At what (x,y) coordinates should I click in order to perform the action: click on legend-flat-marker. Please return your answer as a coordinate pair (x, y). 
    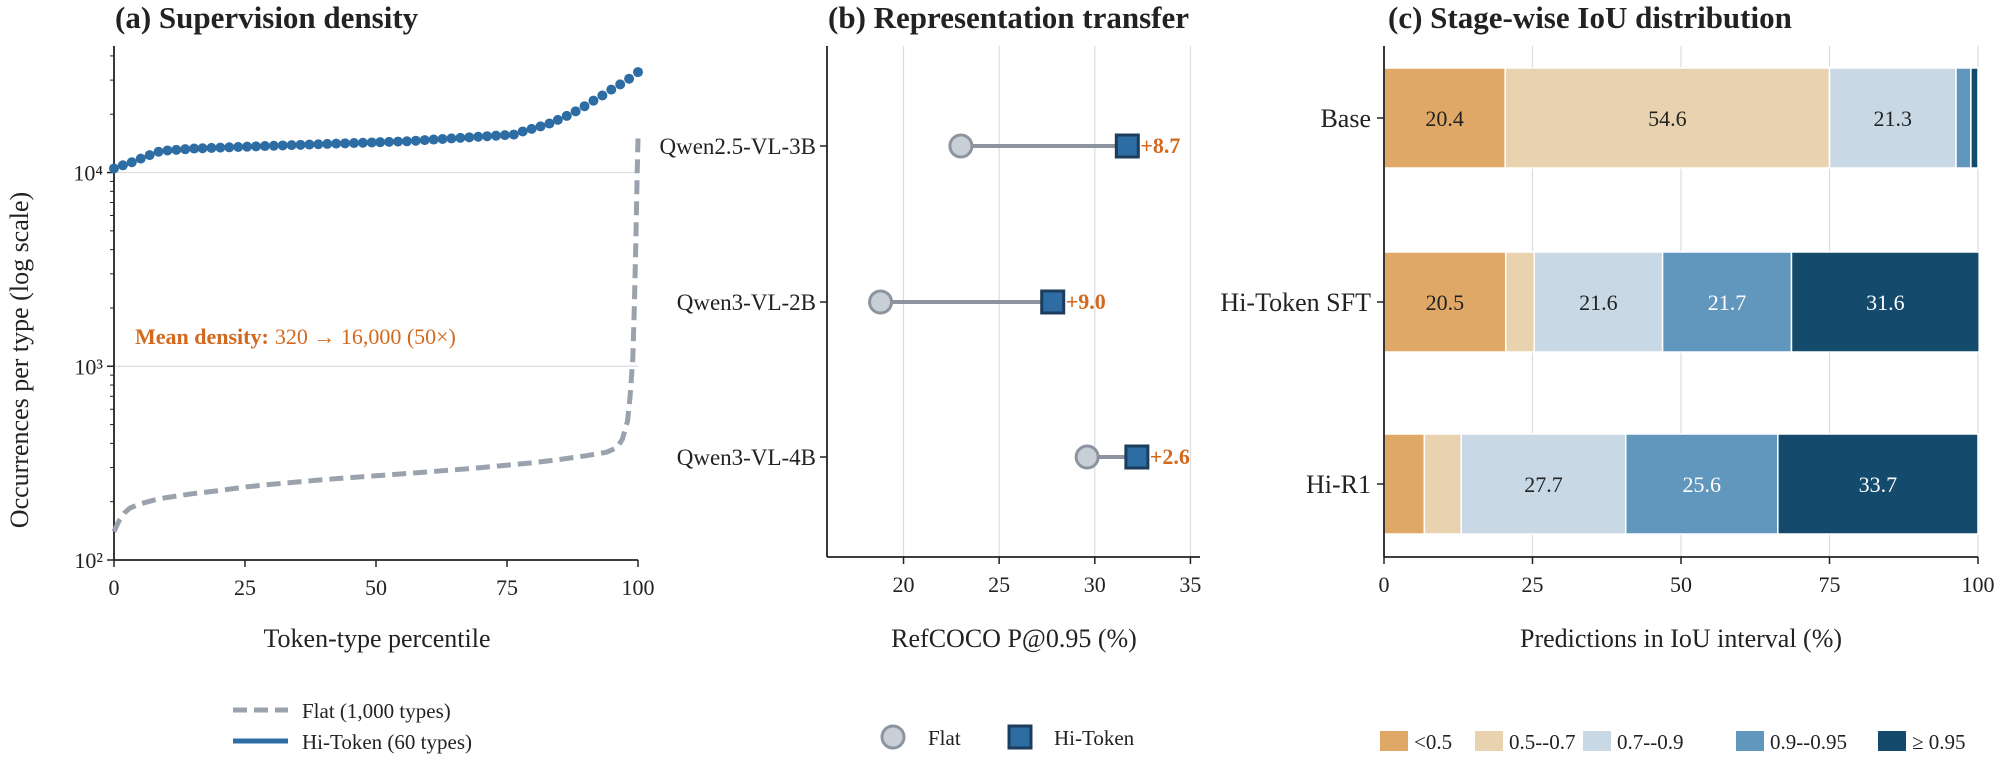
    Looking at the image, I should click on (893, 737).